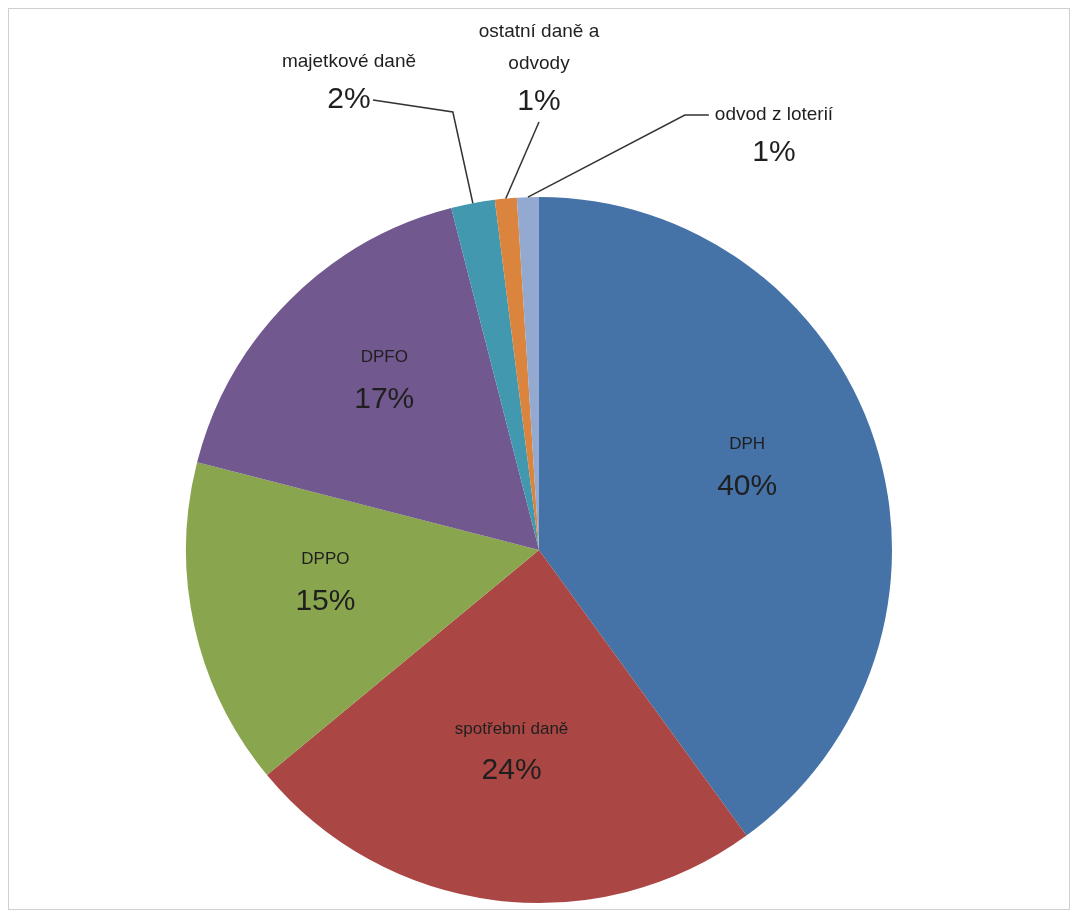 This screenshot has height=916, width=1077. Describe the element at coordinates (747, 444) in the screenshot. I see `slice-label: DPH` at that location.